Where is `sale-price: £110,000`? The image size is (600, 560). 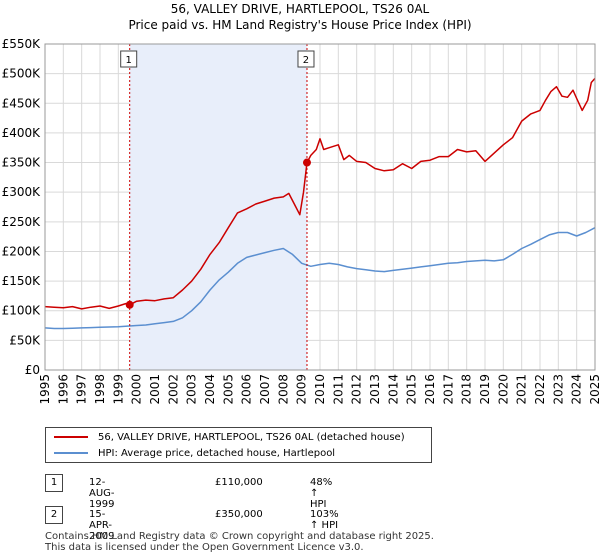
sale-price: £110,000 is located at coordinates (239, 482).